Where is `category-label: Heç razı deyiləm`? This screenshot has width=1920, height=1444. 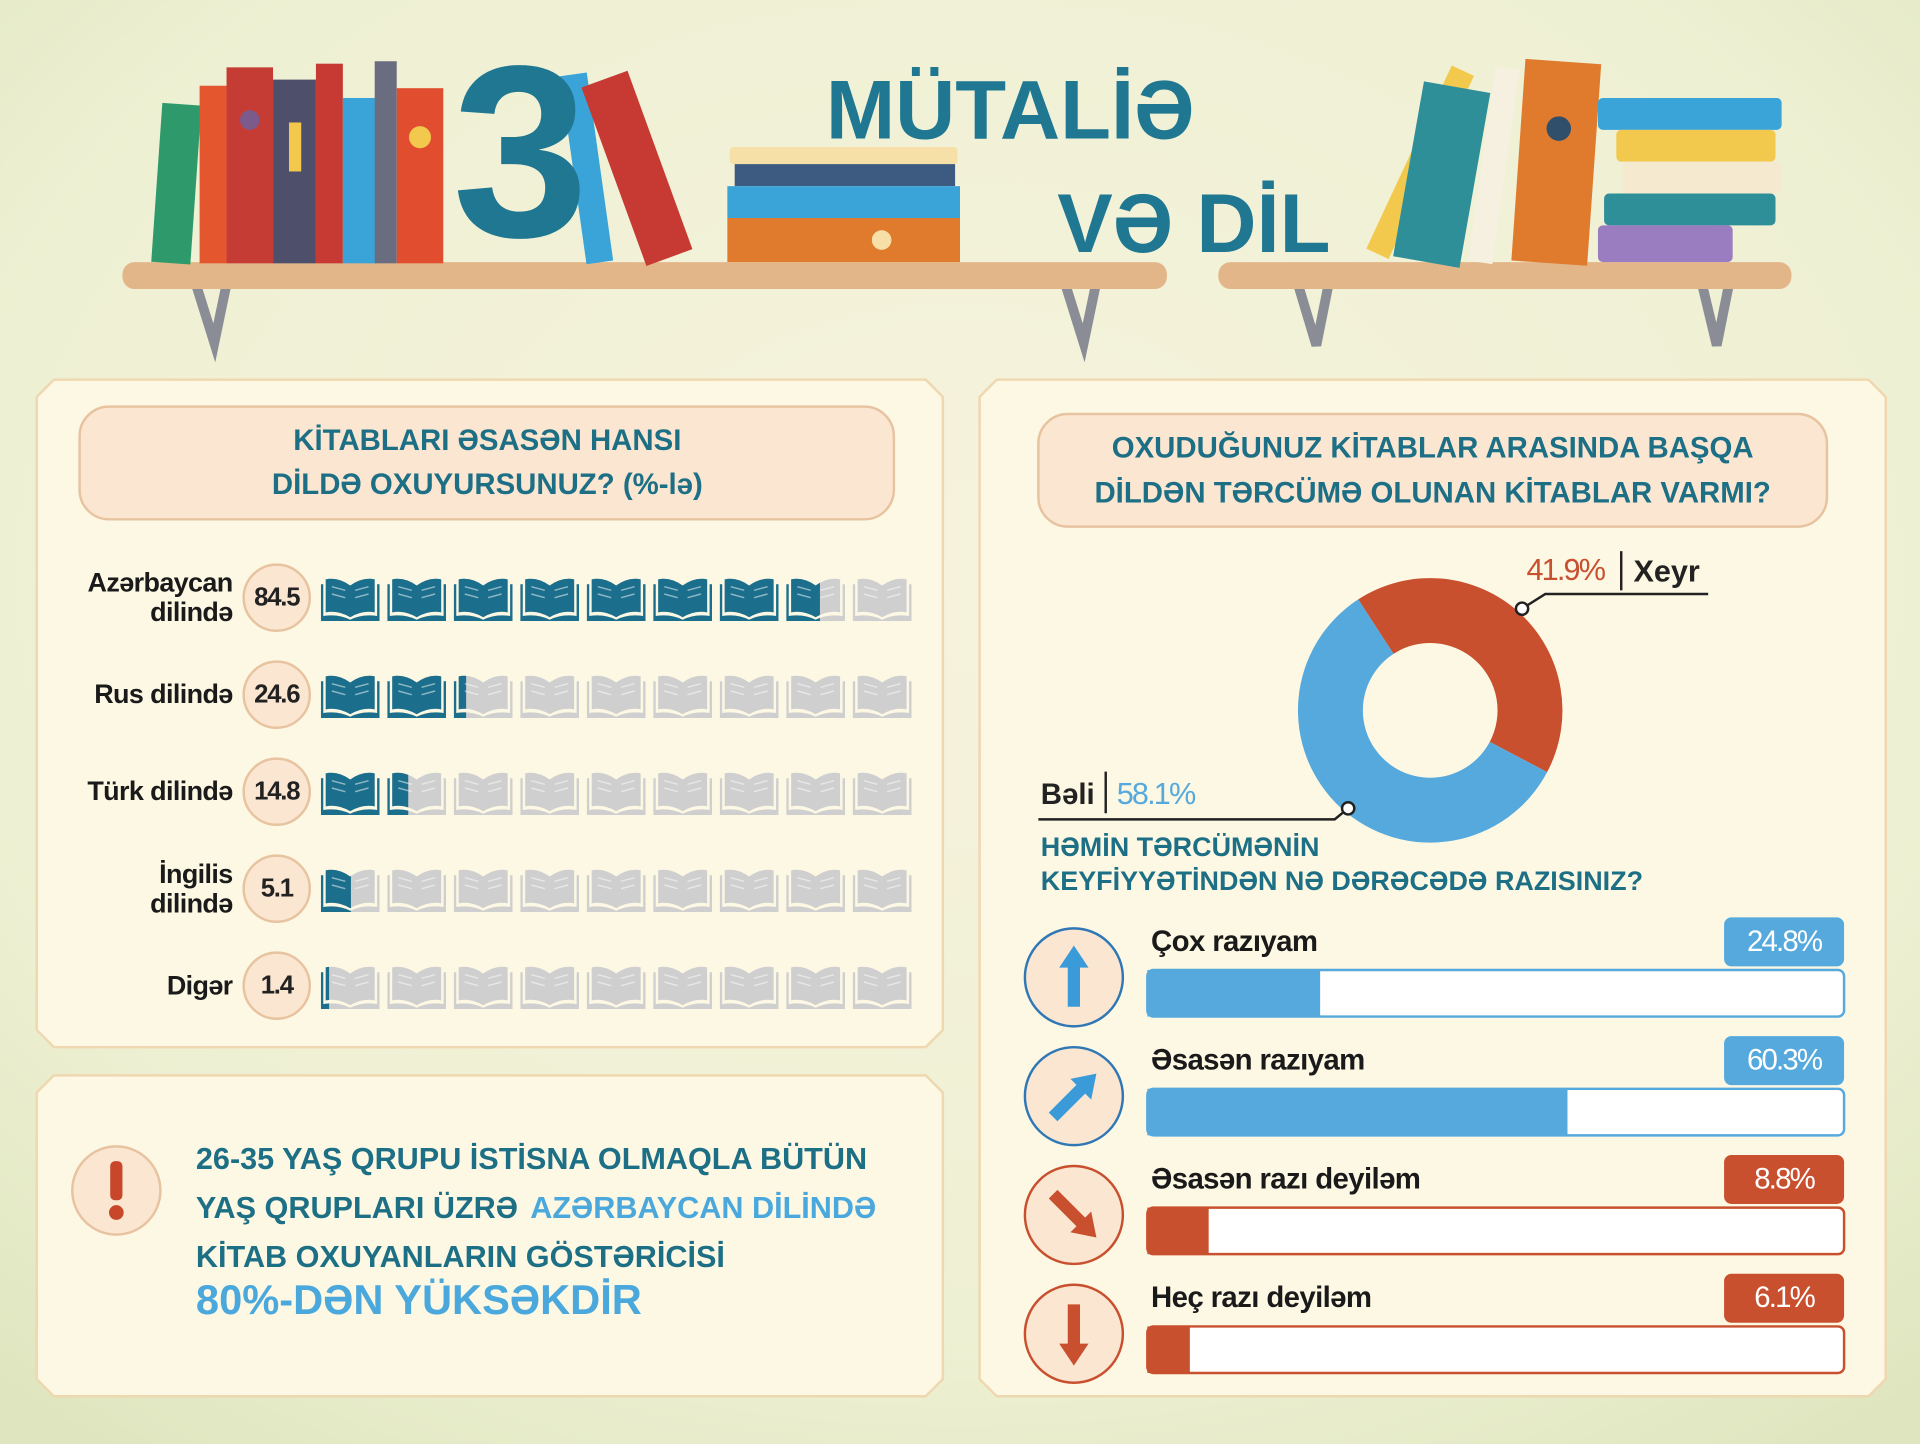
category-label: Heç razı deyiləm is located at coordinates (1261, 1297).